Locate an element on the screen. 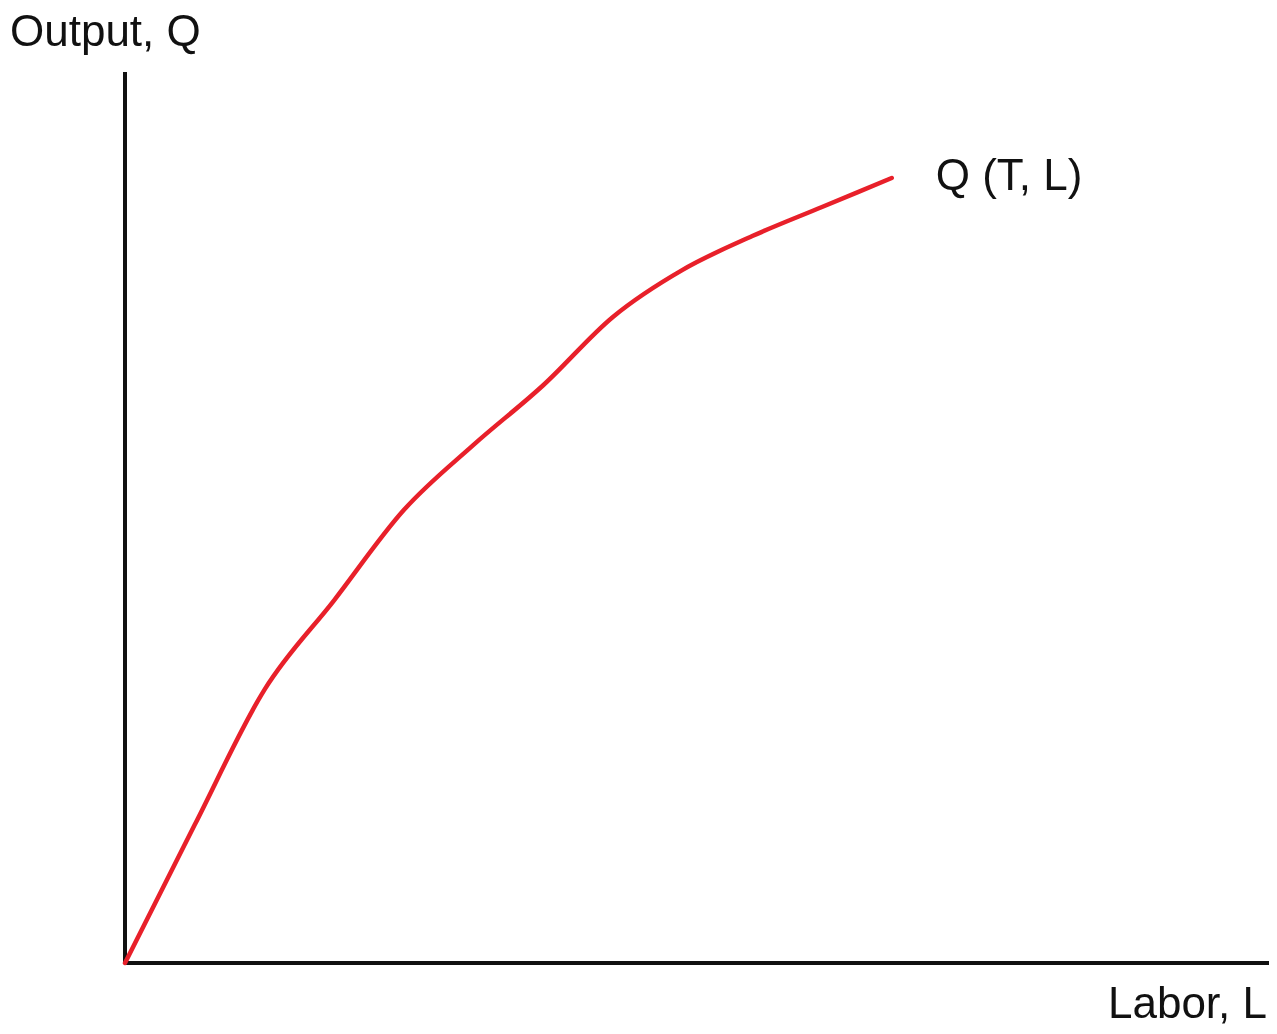 The width and height of the screenshot is (1277, 1034). series-label: Q (T, L) is located at coordinates (1009, 174).